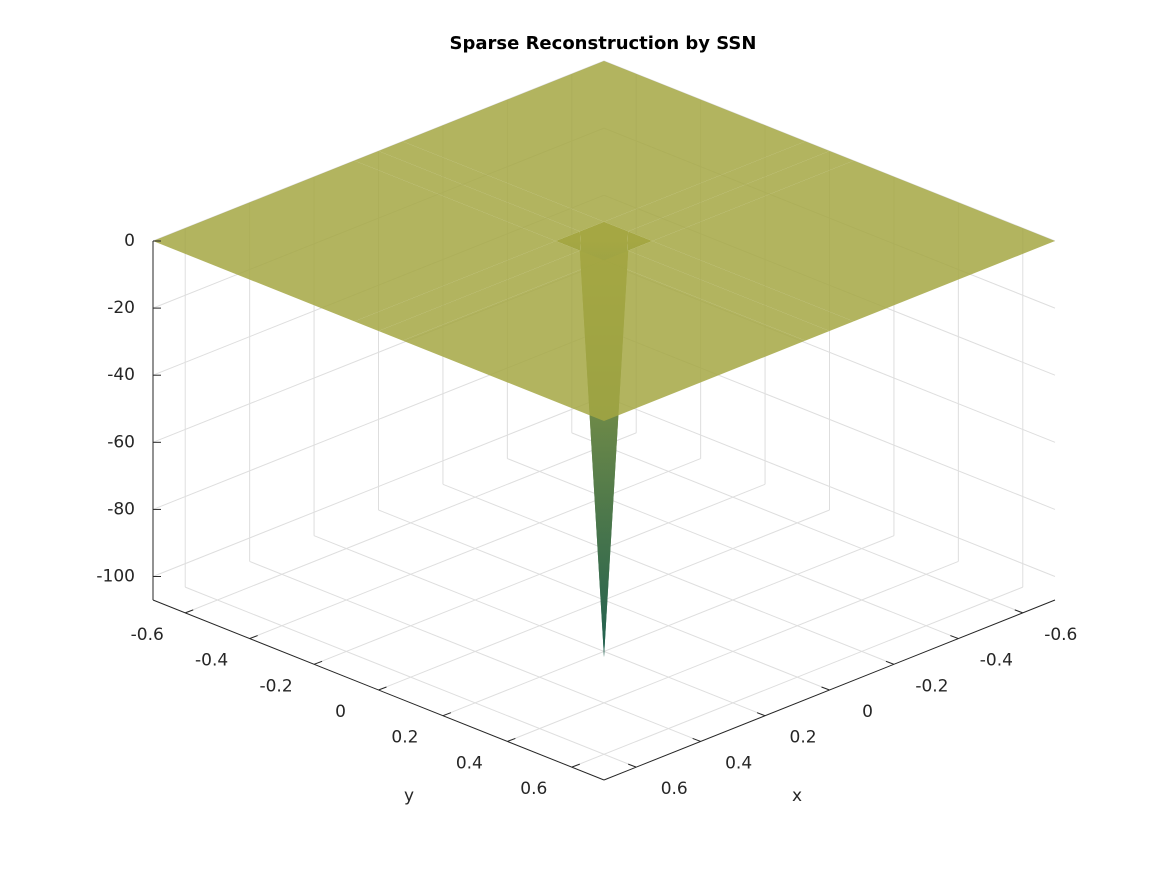  What do you see at coordinates (115, 577) in the screenshot?
I see `z-tick-label: -100` at bounding box center [115, 577].